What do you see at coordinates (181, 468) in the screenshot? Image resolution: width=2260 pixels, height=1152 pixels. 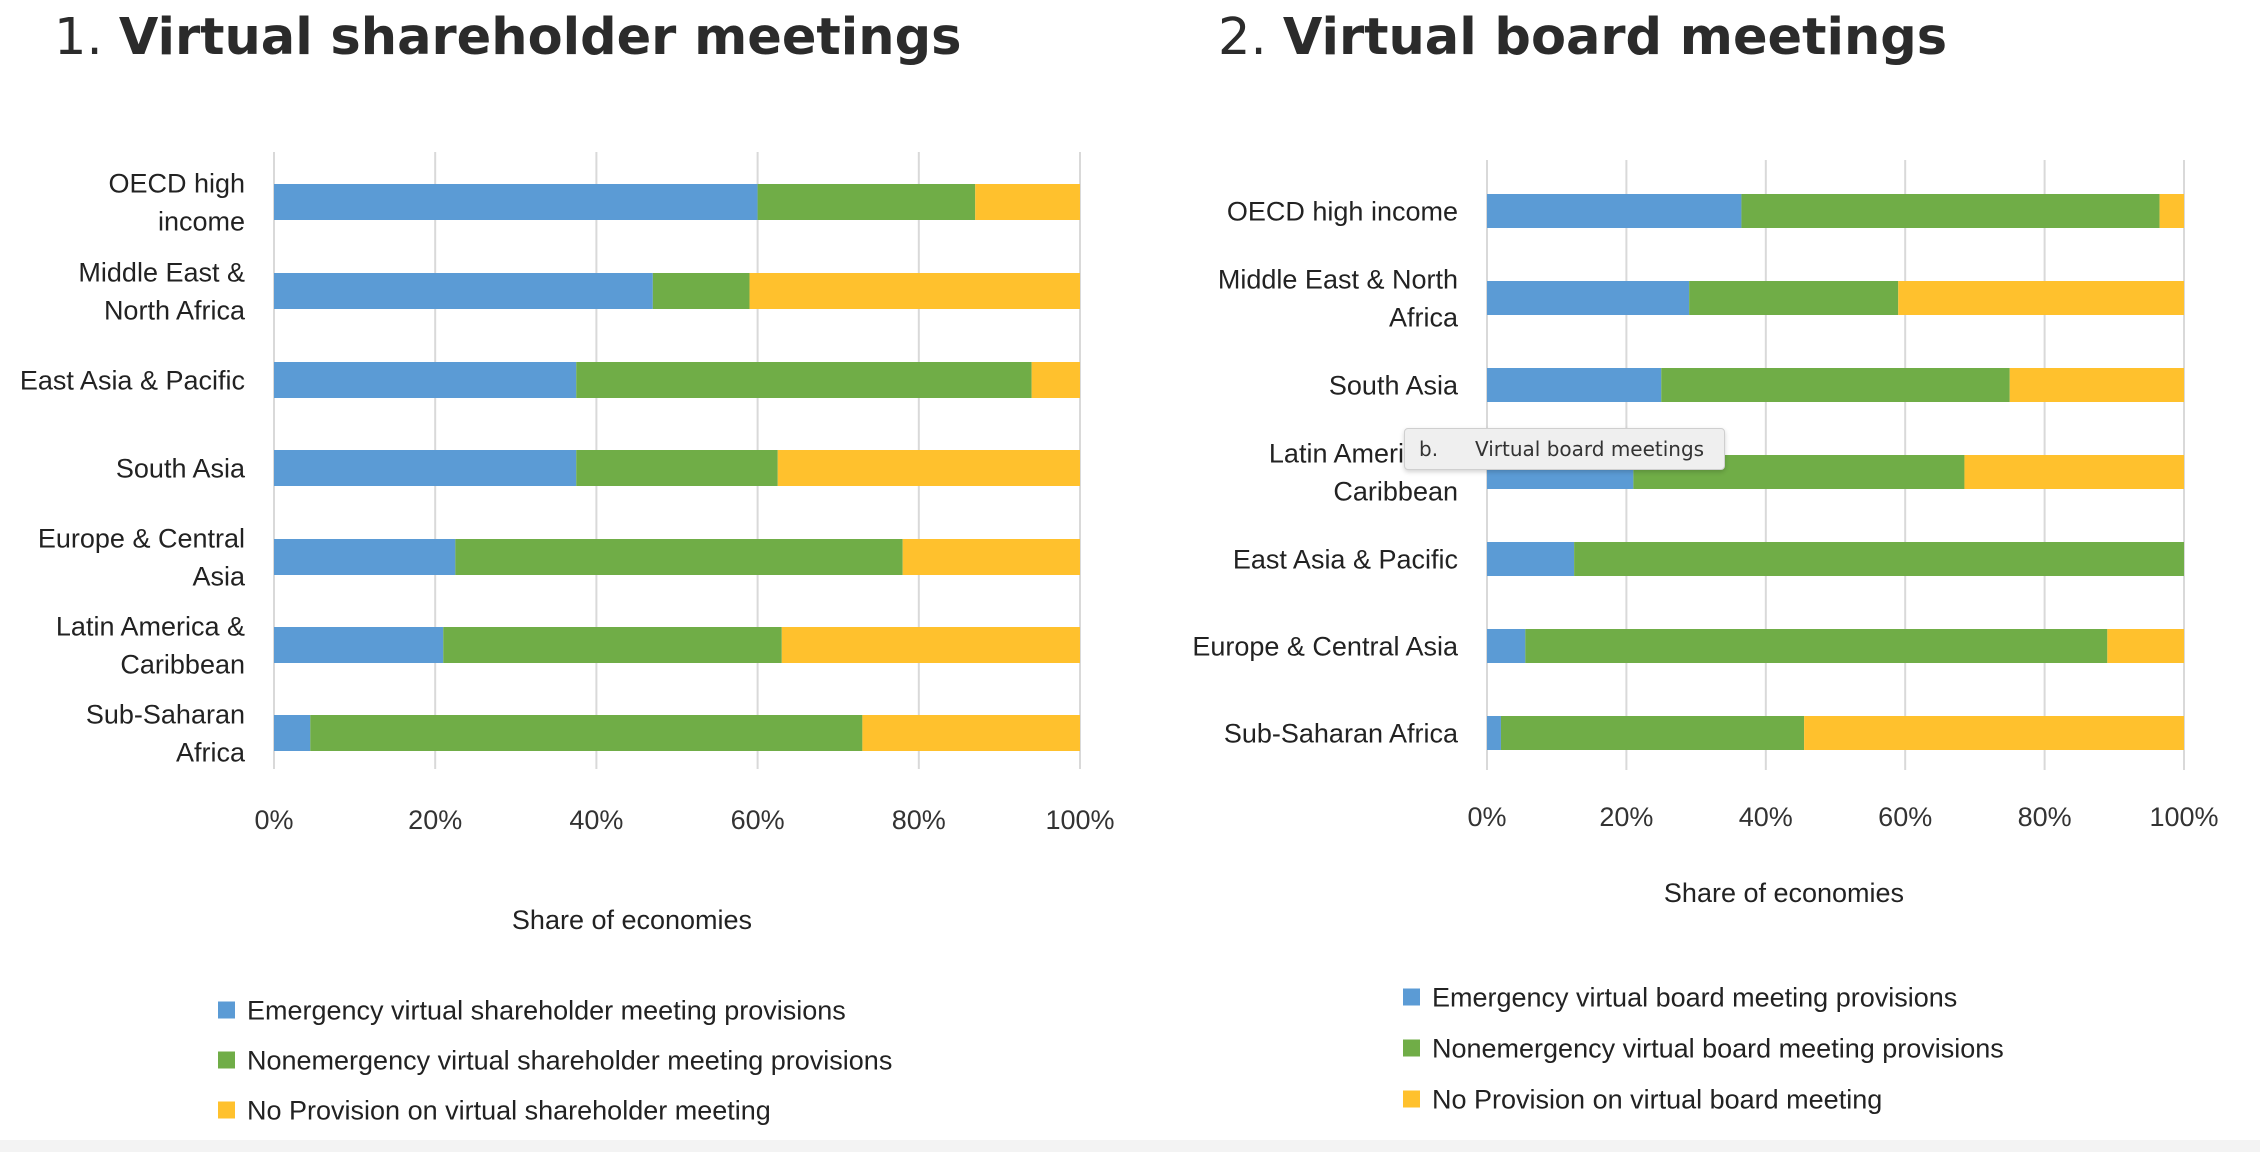 I see `sh-category-label: South Asia` at bounding box center [181, 468].